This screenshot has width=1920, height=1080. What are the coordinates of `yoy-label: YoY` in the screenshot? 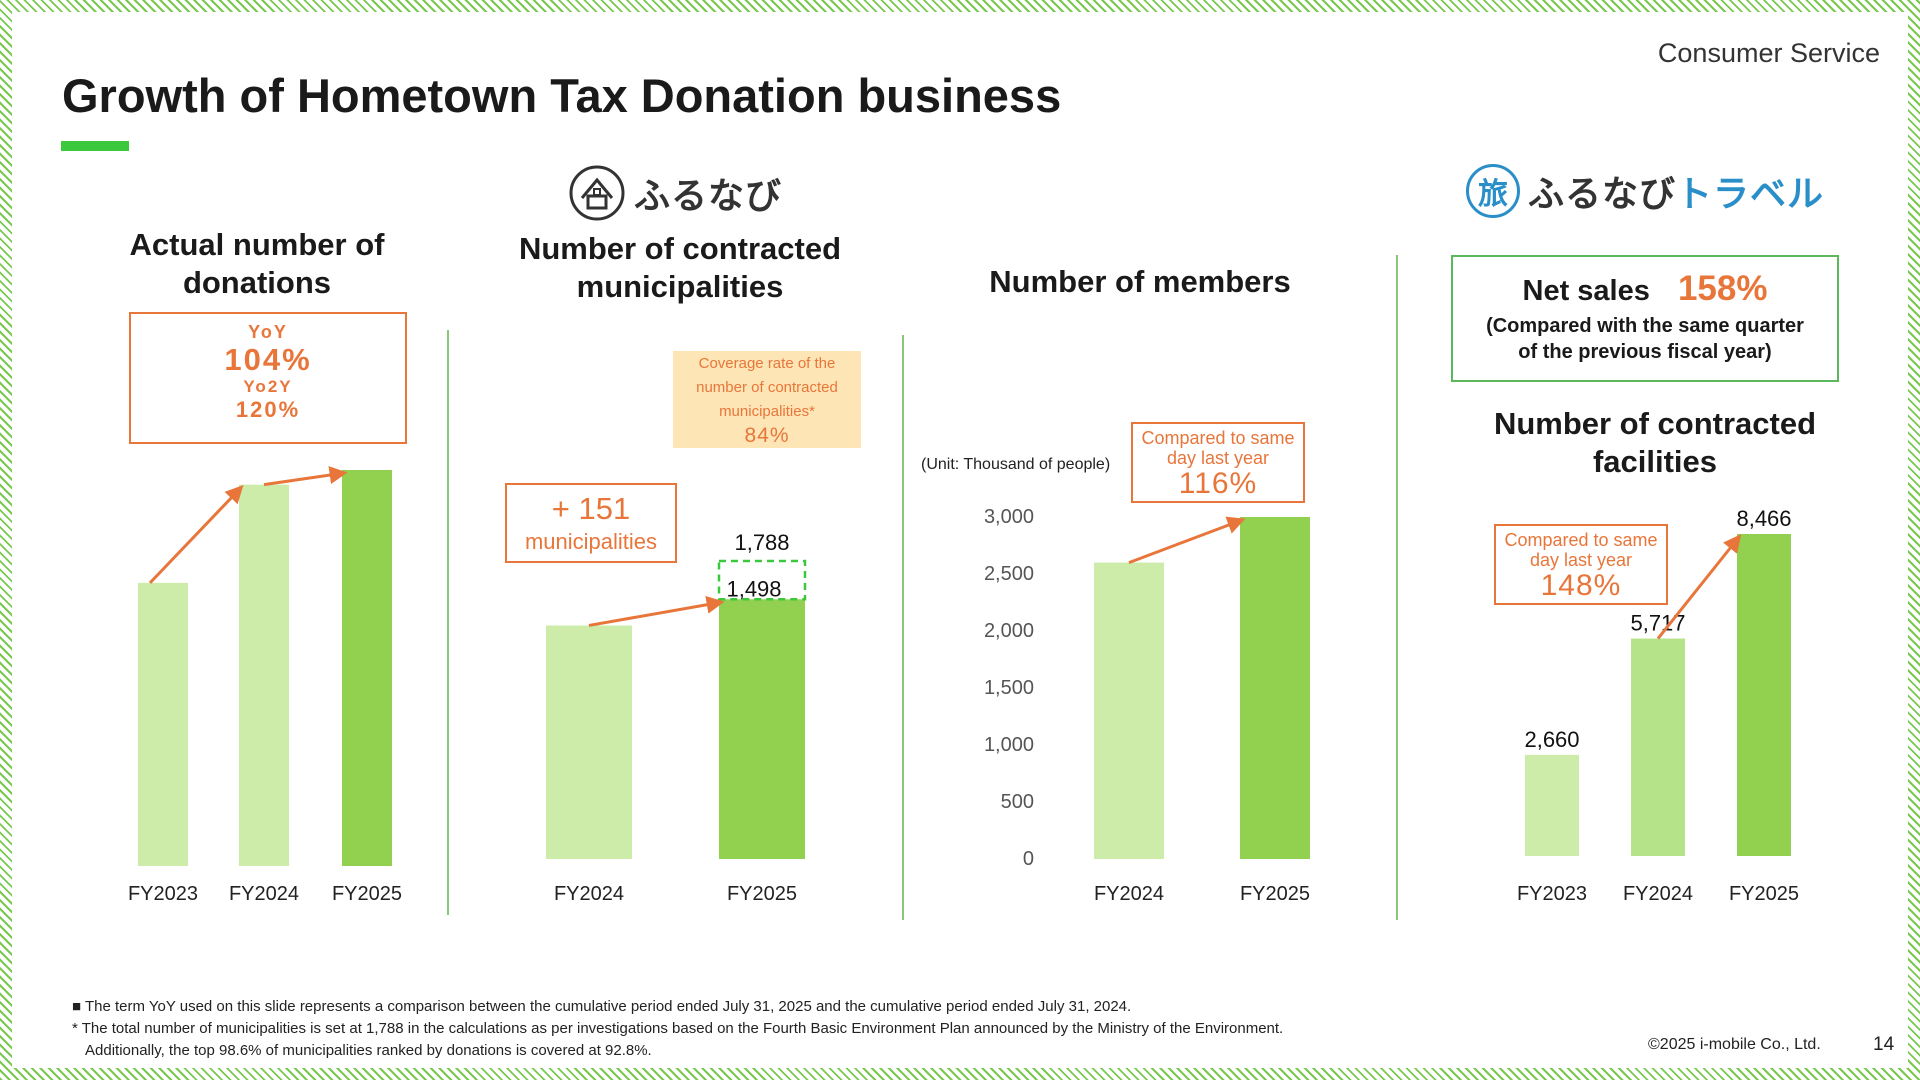 It's located at (268, 332).